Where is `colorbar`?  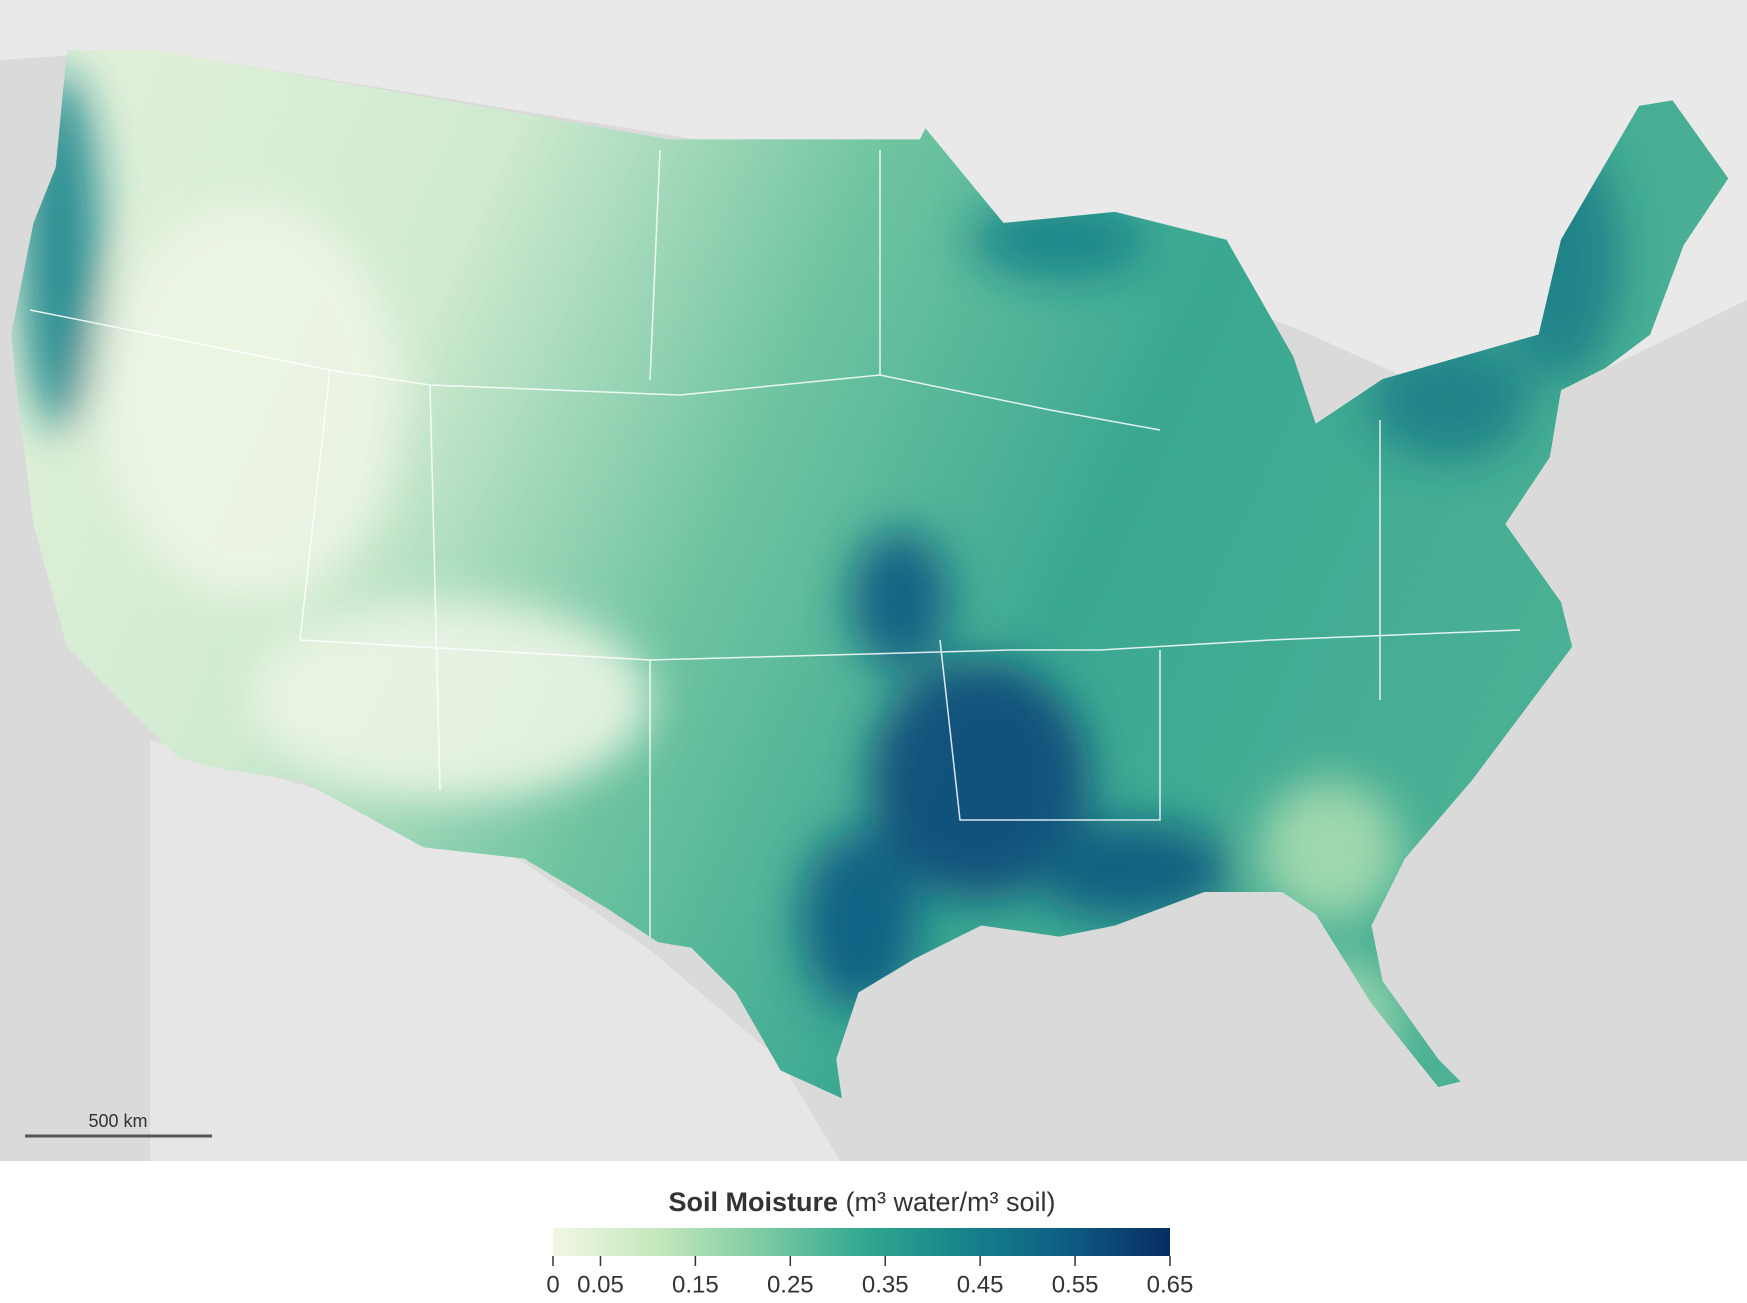
colorbar is located at coordinates (861, 1242).